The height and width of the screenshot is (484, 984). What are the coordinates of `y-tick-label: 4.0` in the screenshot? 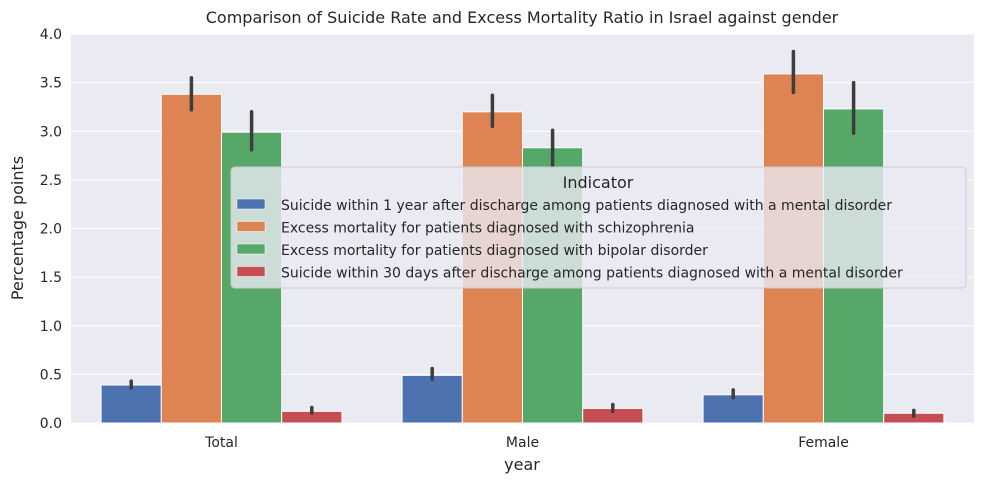 It's located at (51, 35).